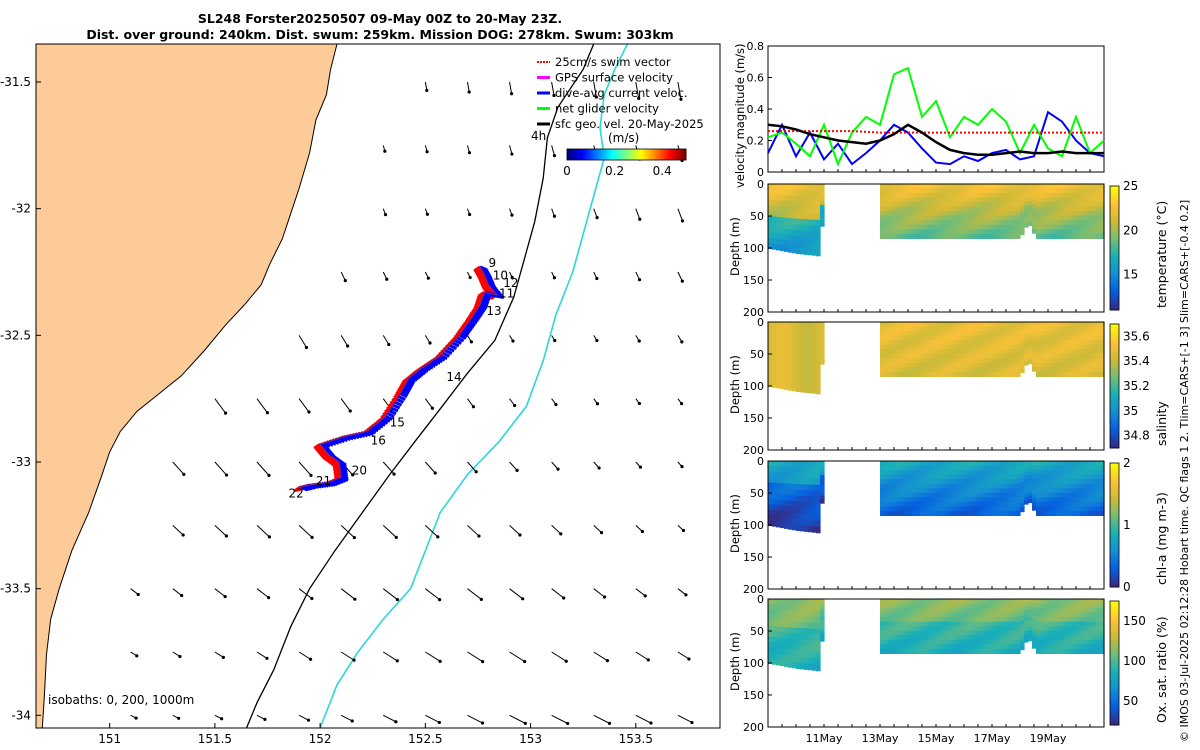 Image resolution: width=1200 pixels, height=750 pixels. I want to click on colorbar-tick-label: 35.6, so click(1136, 336).